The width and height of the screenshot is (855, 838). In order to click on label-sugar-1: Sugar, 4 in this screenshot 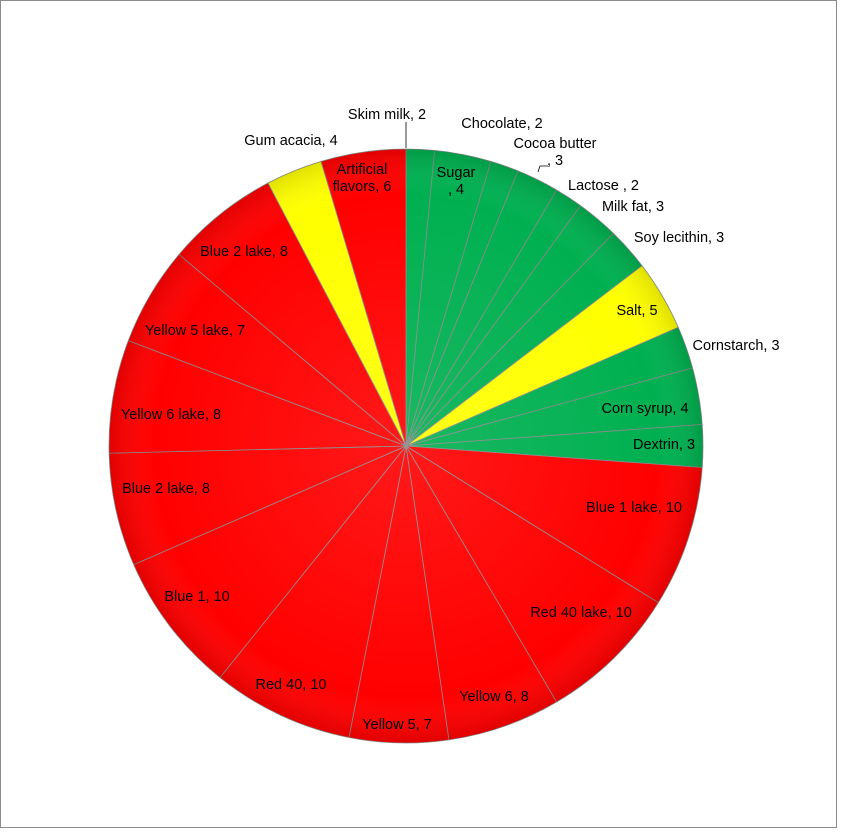, I will do `click(456, 181)`.